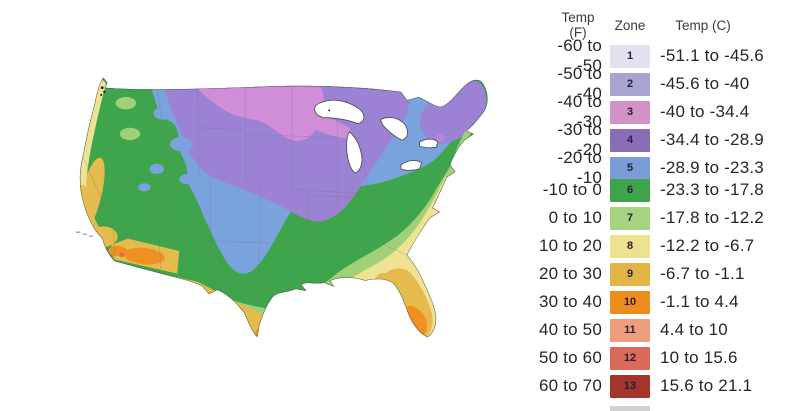 The width and height of the screenshot is (800, 411). Describe the element at coordinates (699, 301) in the screenshot. I see `temp-c-range: -1.1 to 4.4` at that location.